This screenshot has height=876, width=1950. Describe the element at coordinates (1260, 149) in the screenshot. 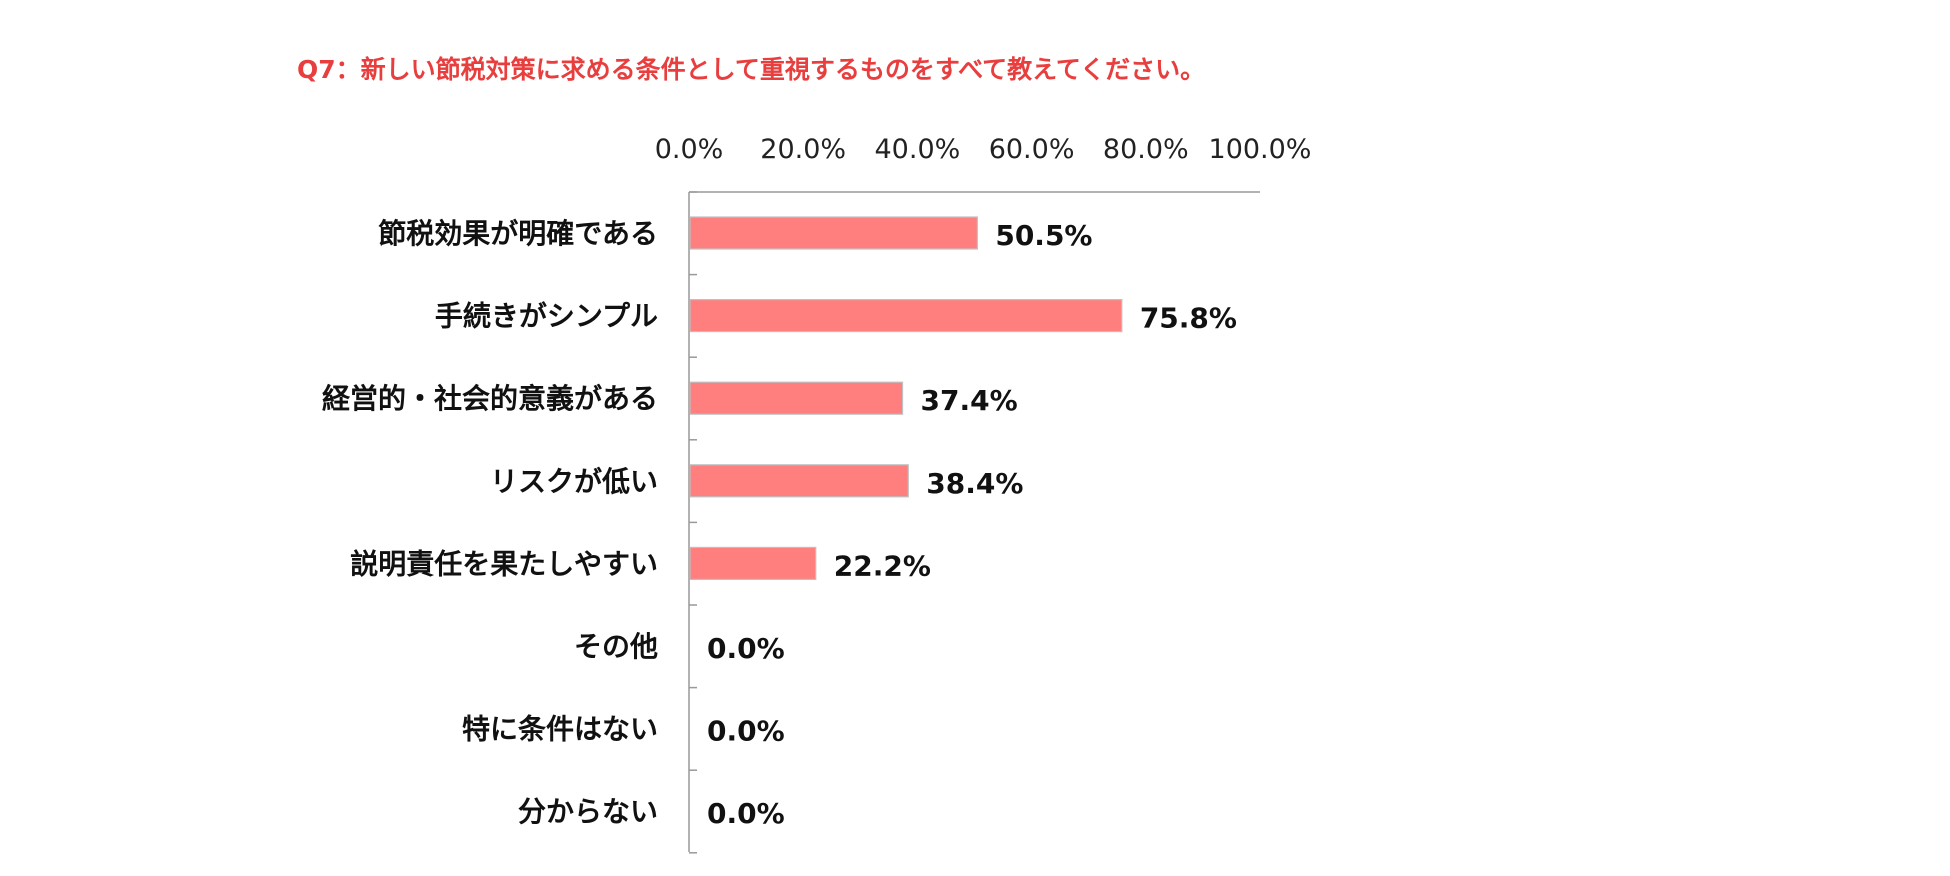

I see `x-tick-label: 100.0%` at that location.